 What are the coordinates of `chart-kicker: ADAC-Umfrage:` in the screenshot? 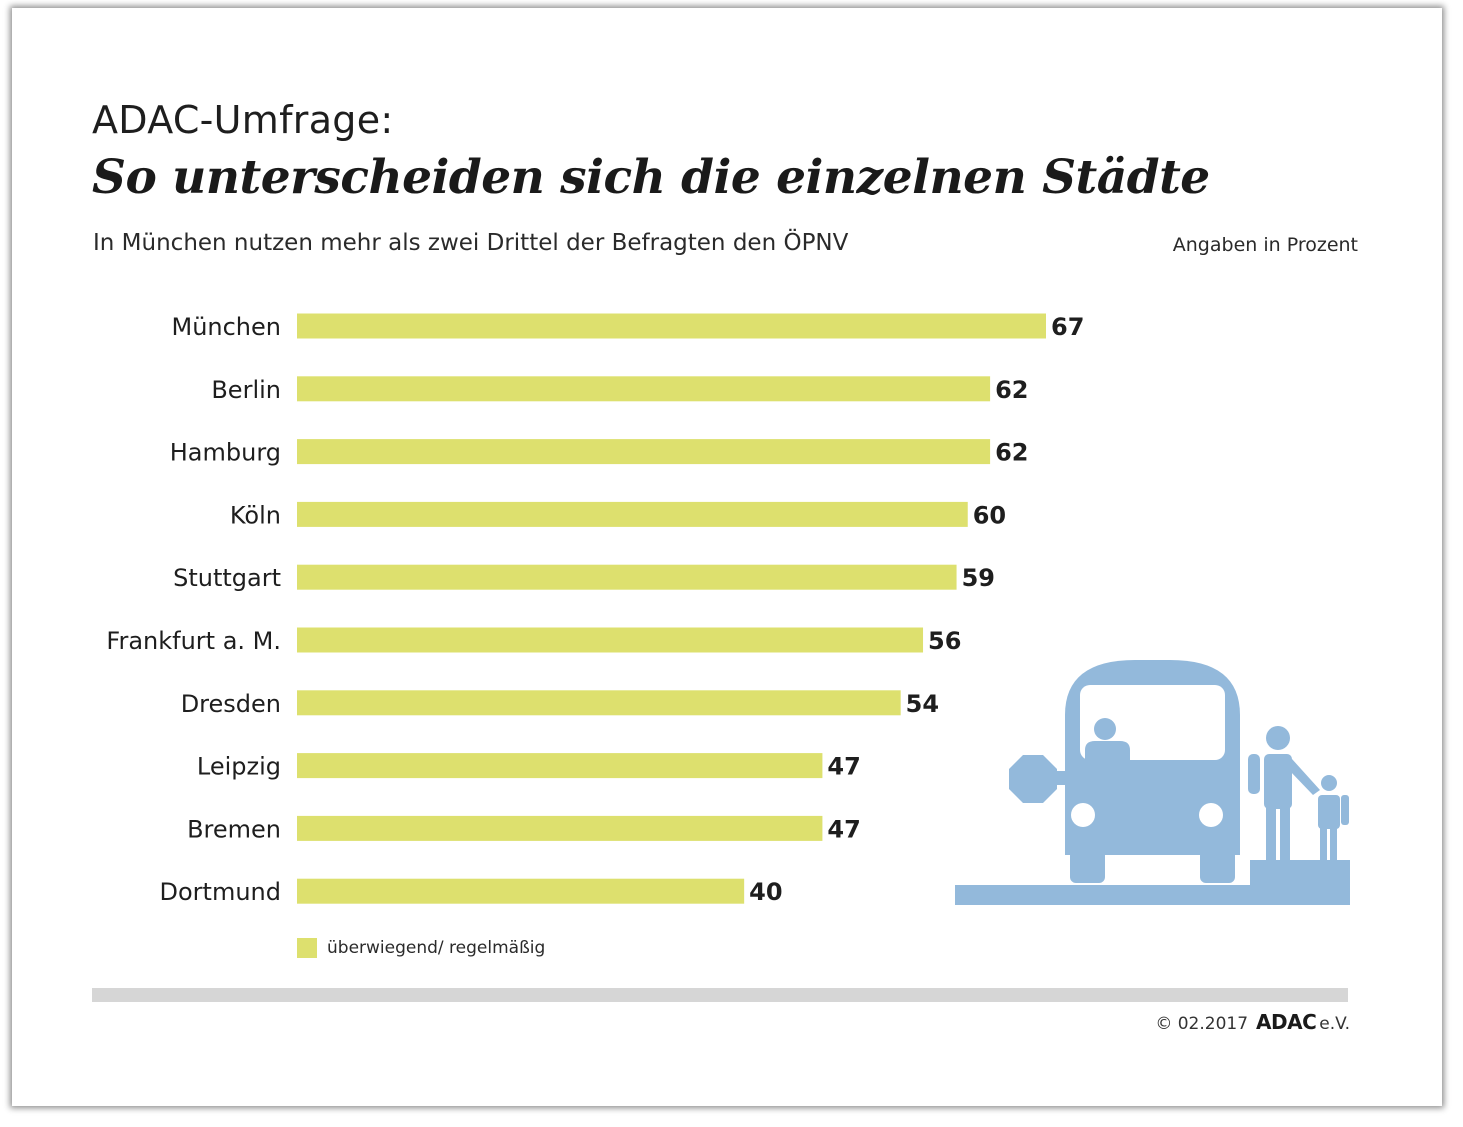 It's located at (243, 120).